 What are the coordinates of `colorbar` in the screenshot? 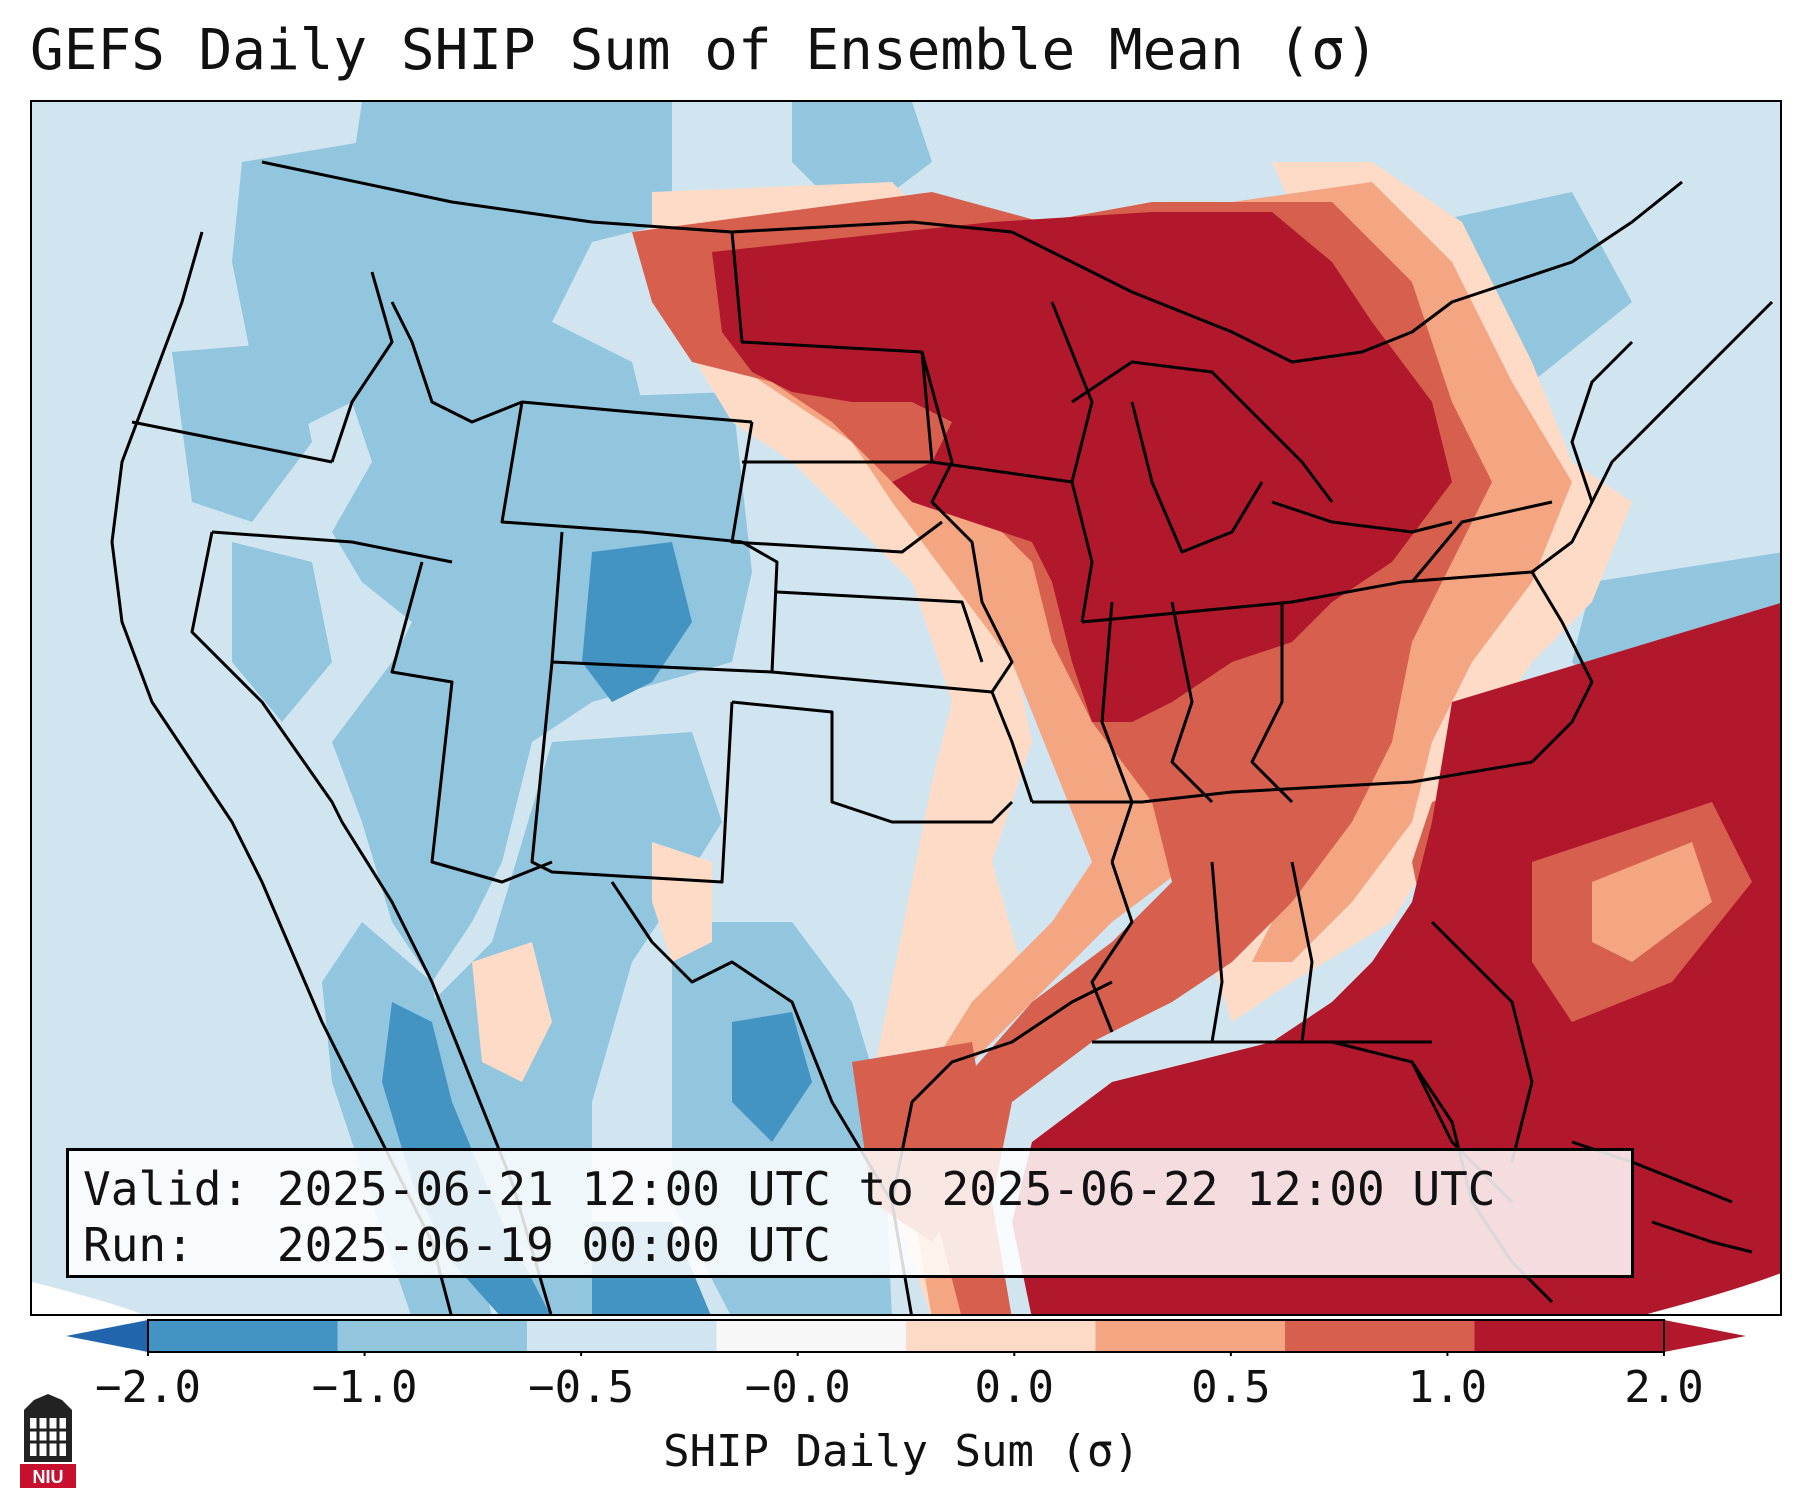 It's located at (906, 1337).